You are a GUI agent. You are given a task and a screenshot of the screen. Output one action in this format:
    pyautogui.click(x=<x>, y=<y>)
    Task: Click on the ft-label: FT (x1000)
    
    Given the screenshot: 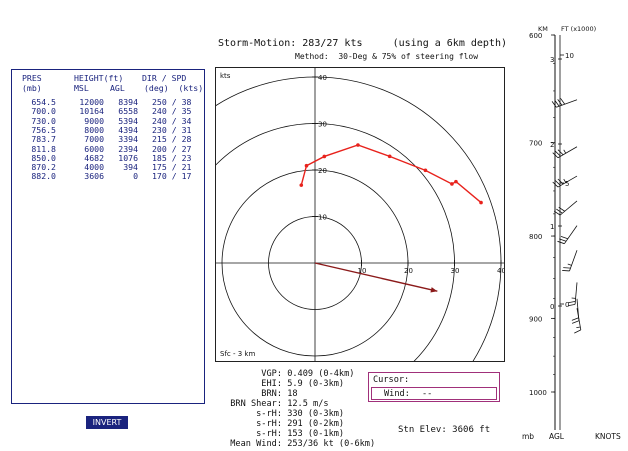 What is the action you would take?
    pyautogui.click(x=578, y=29)
    